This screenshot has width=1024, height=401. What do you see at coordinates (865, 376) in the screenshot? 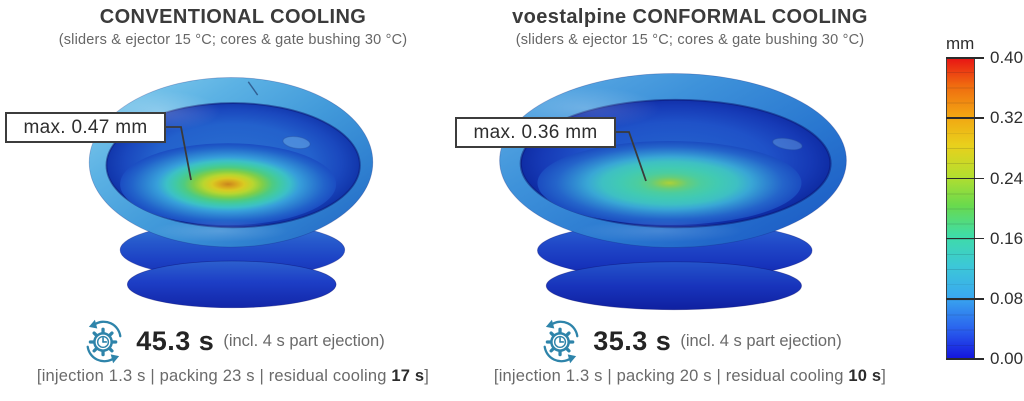
I see `breakdown-highlight: 10 s` at bounding box center [865, 376].